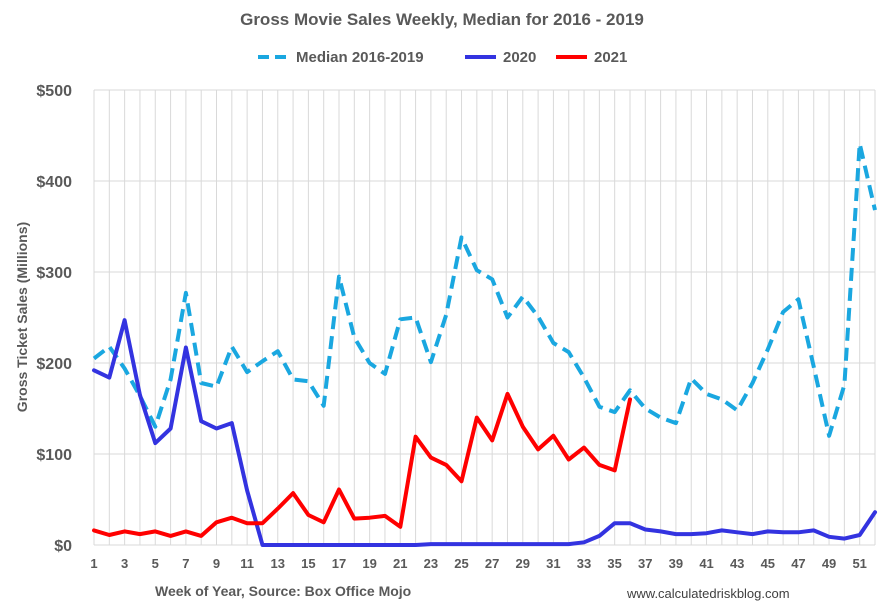 The width and height of the screenshot is (885, 608). Describe the element at coordinates (54, 455) in the screenshot. I see `y-tick-label: $100` at that location.